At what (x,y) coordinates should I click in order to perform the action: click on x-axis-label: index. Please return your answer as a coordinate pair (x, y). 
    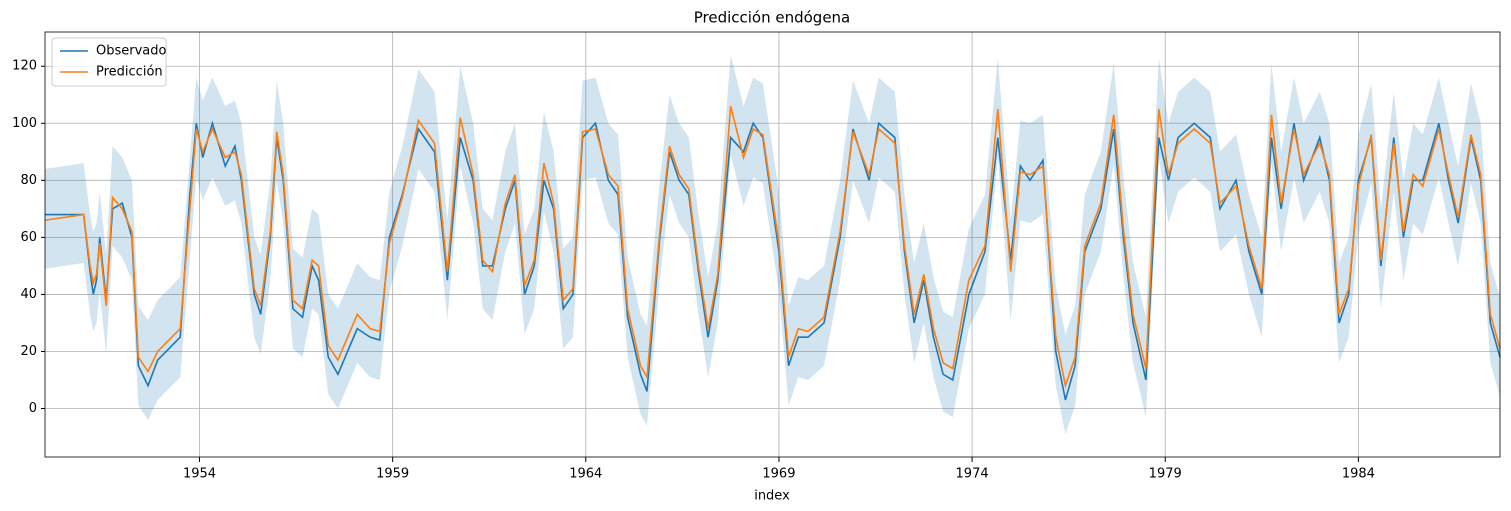
    Looking at the image, I should click on (772, 496).